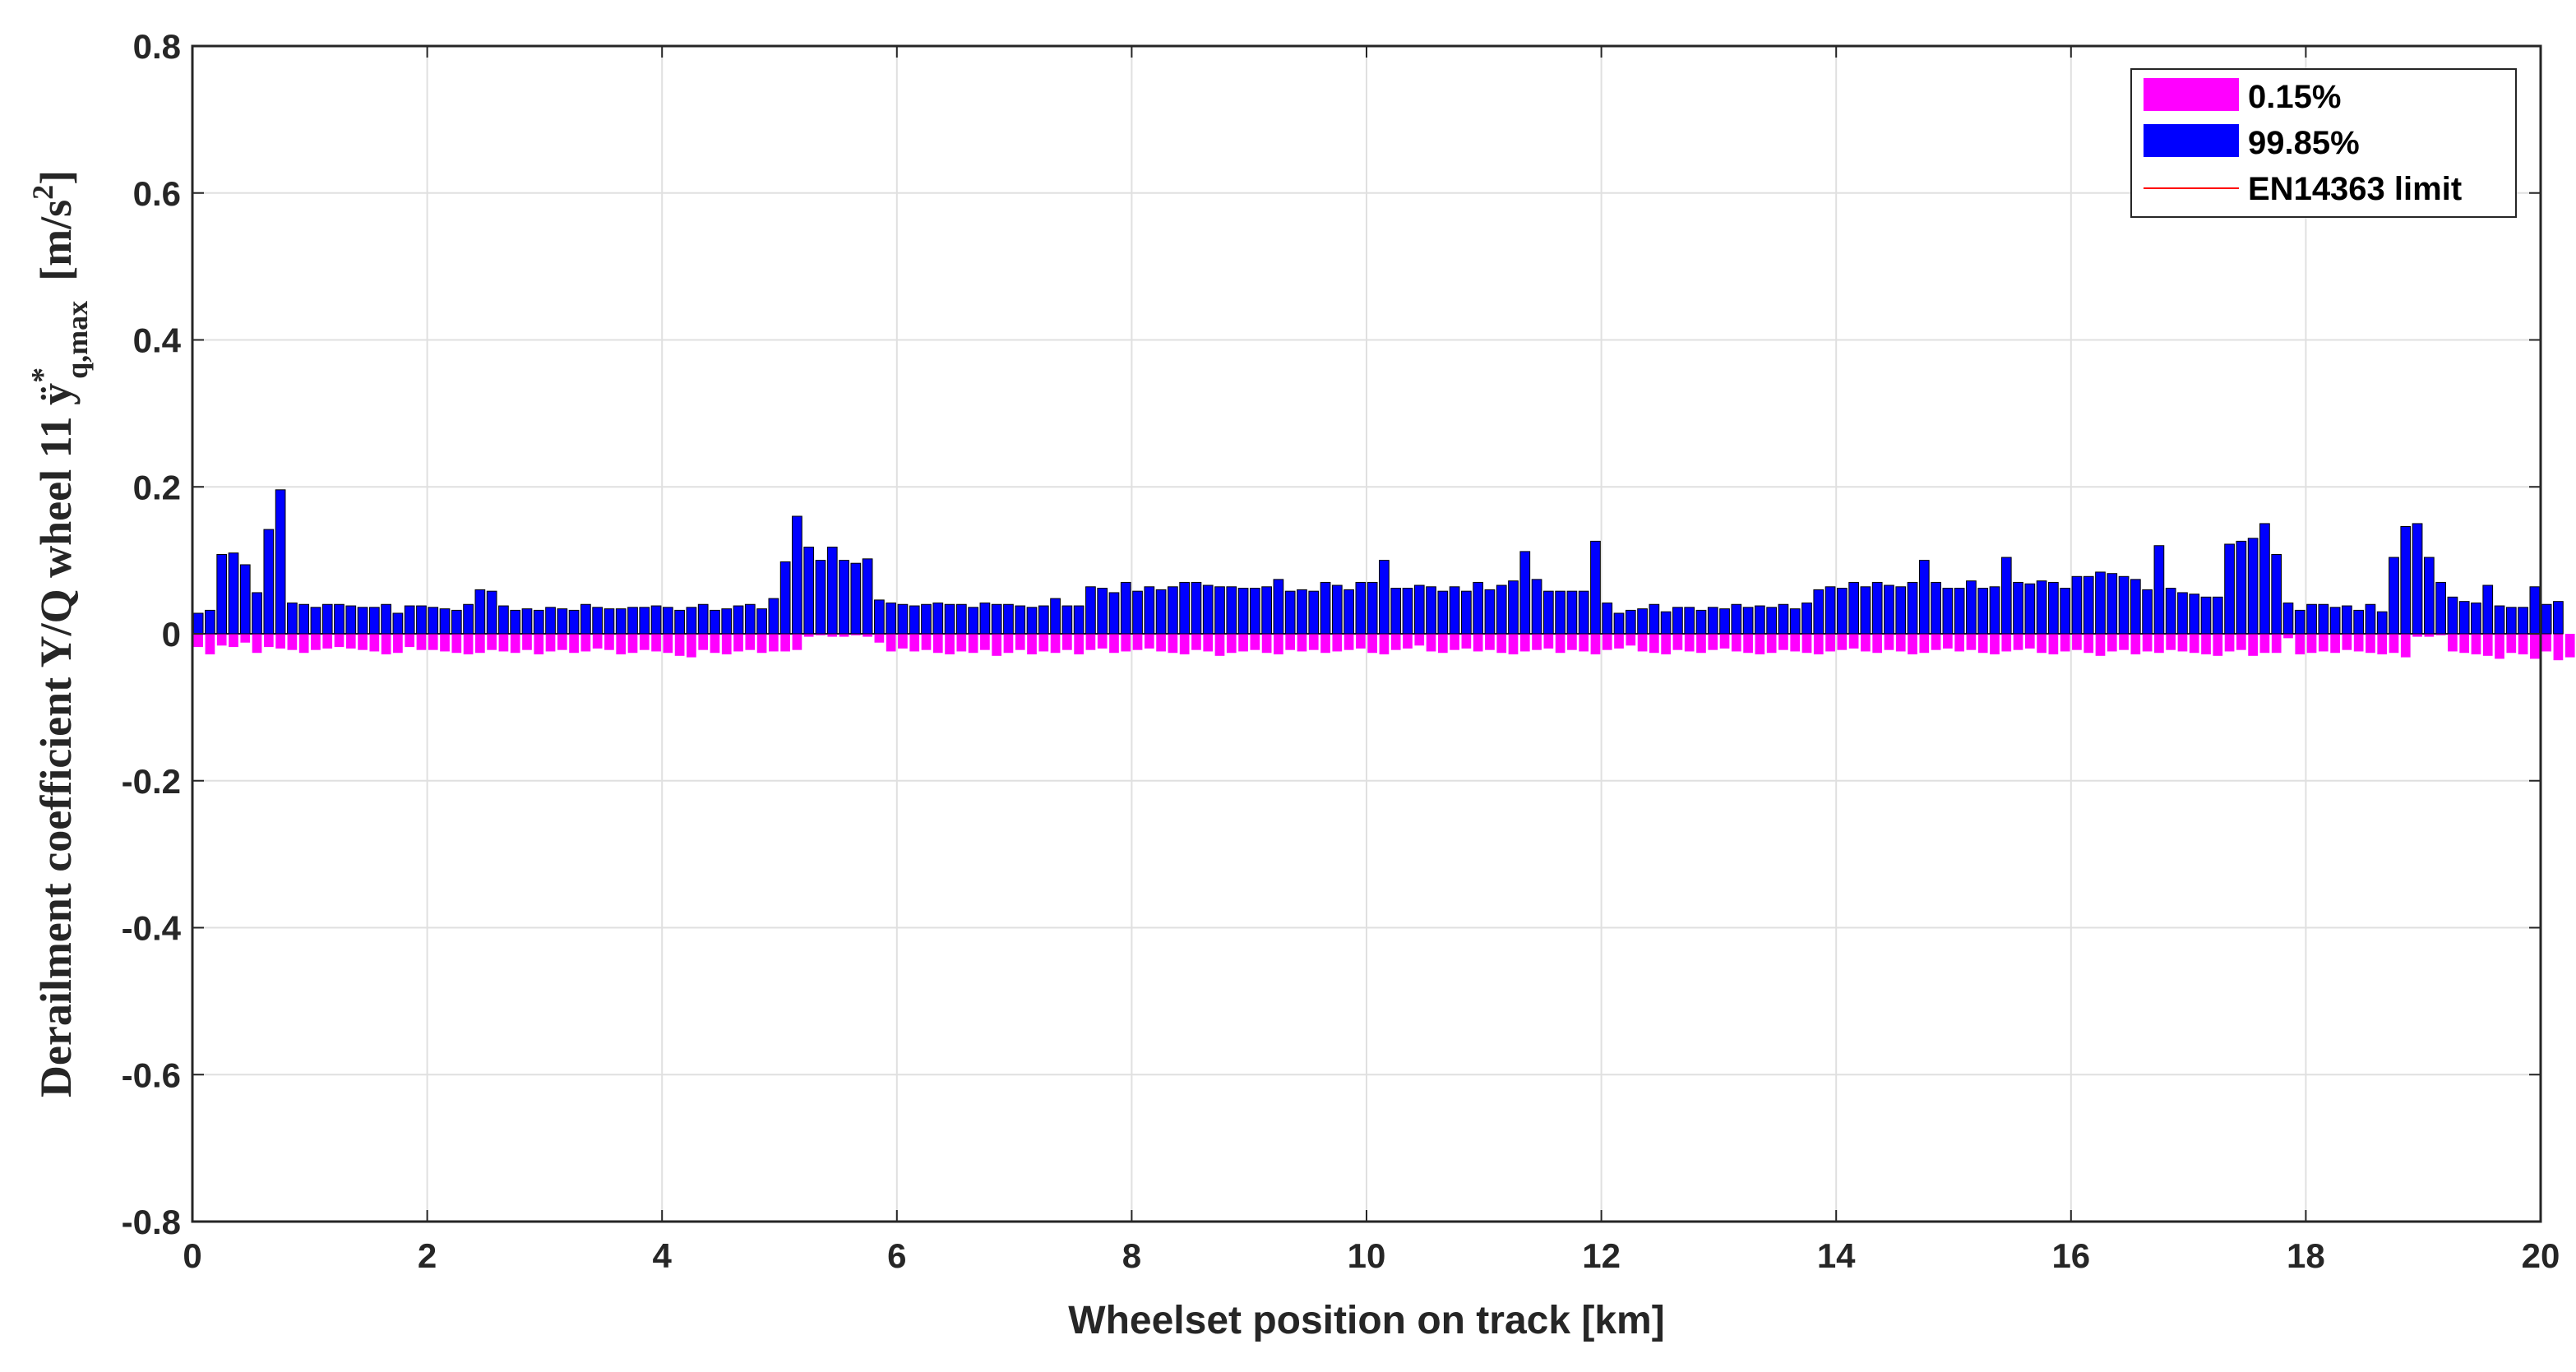  Describe the element at coordinates (1131, 1255) in the screenshot. I see `x-tick-label: 8` at that location.